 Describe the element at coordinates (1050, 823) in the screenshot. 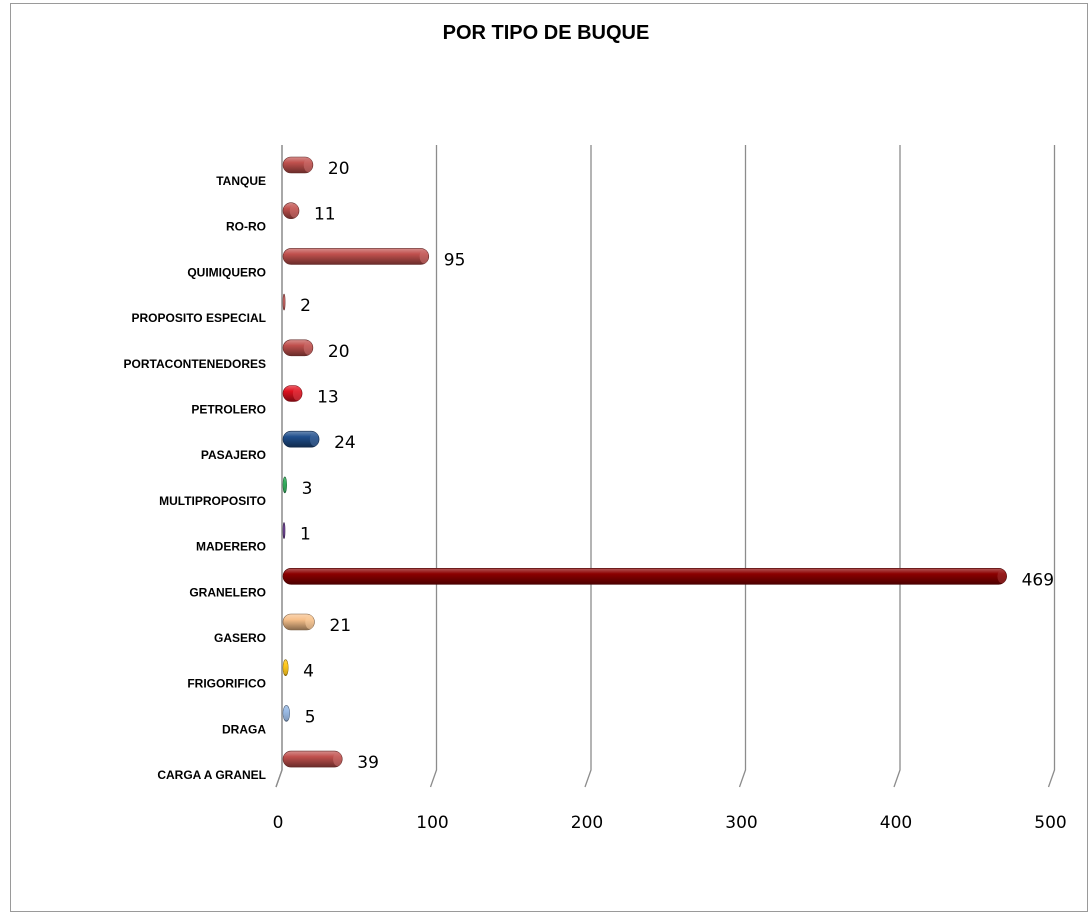

I see `x-tick-label: 500` at that location.